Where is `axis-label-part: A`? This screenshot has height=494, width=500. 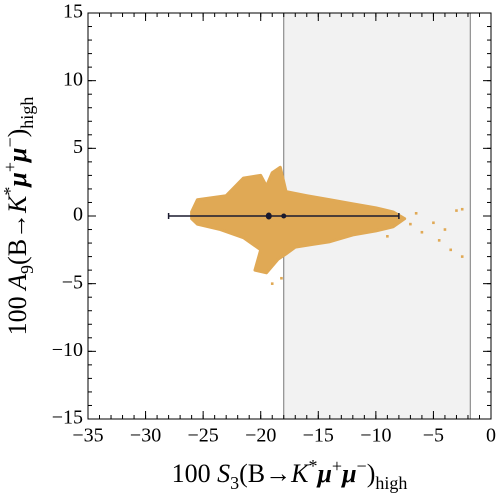
axis-label-part: A is located at coordinates (17, 283).